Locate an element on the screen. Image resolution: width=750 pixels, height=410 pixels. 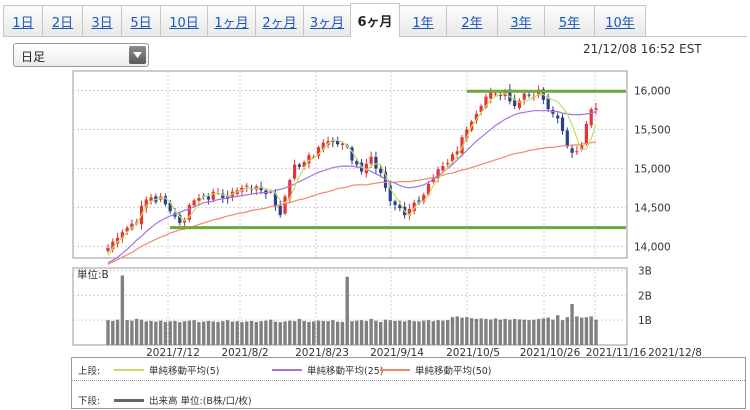
volume-tick-label: 3B is located at coordinates (645, 271).